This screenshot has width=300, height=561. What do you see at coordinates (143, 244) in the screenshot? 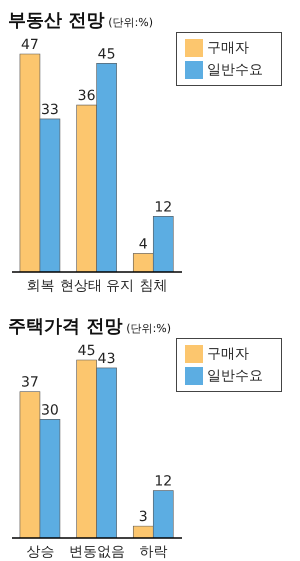
I see `data-label: 4` at bounding box center [143, 244].